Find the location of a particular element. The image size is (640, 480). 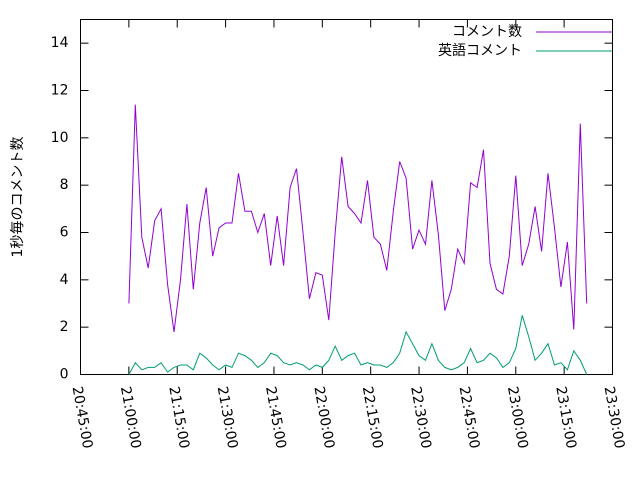

y-tick-label: 14 is located at coordinates (60, 43).